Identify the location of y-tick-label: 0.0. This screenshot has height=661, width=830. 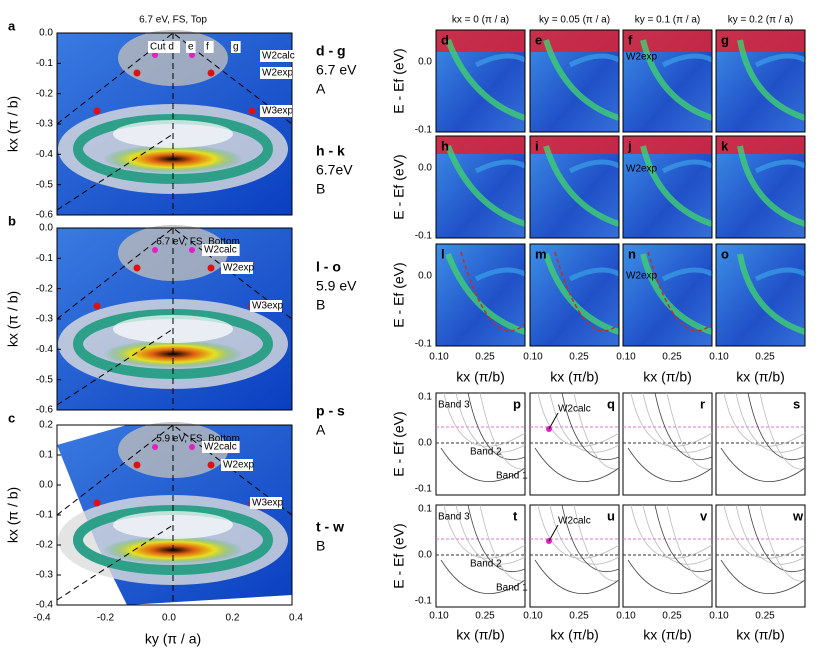
(46, 485).